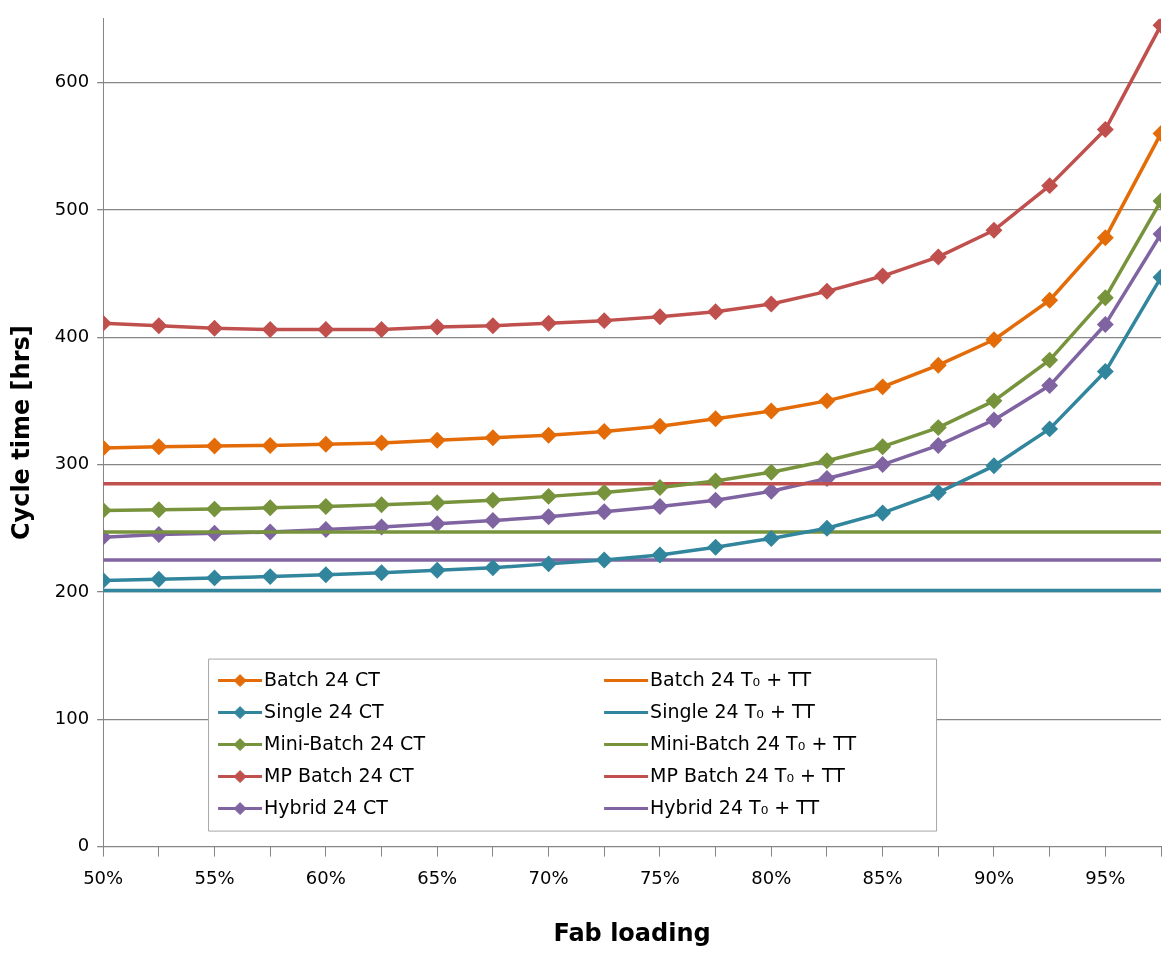 Image resolution: width=1173 pixels, height=957 pixels. I want to click on legend-label: Batch 24 T₀ + TT, so click(731, 678).